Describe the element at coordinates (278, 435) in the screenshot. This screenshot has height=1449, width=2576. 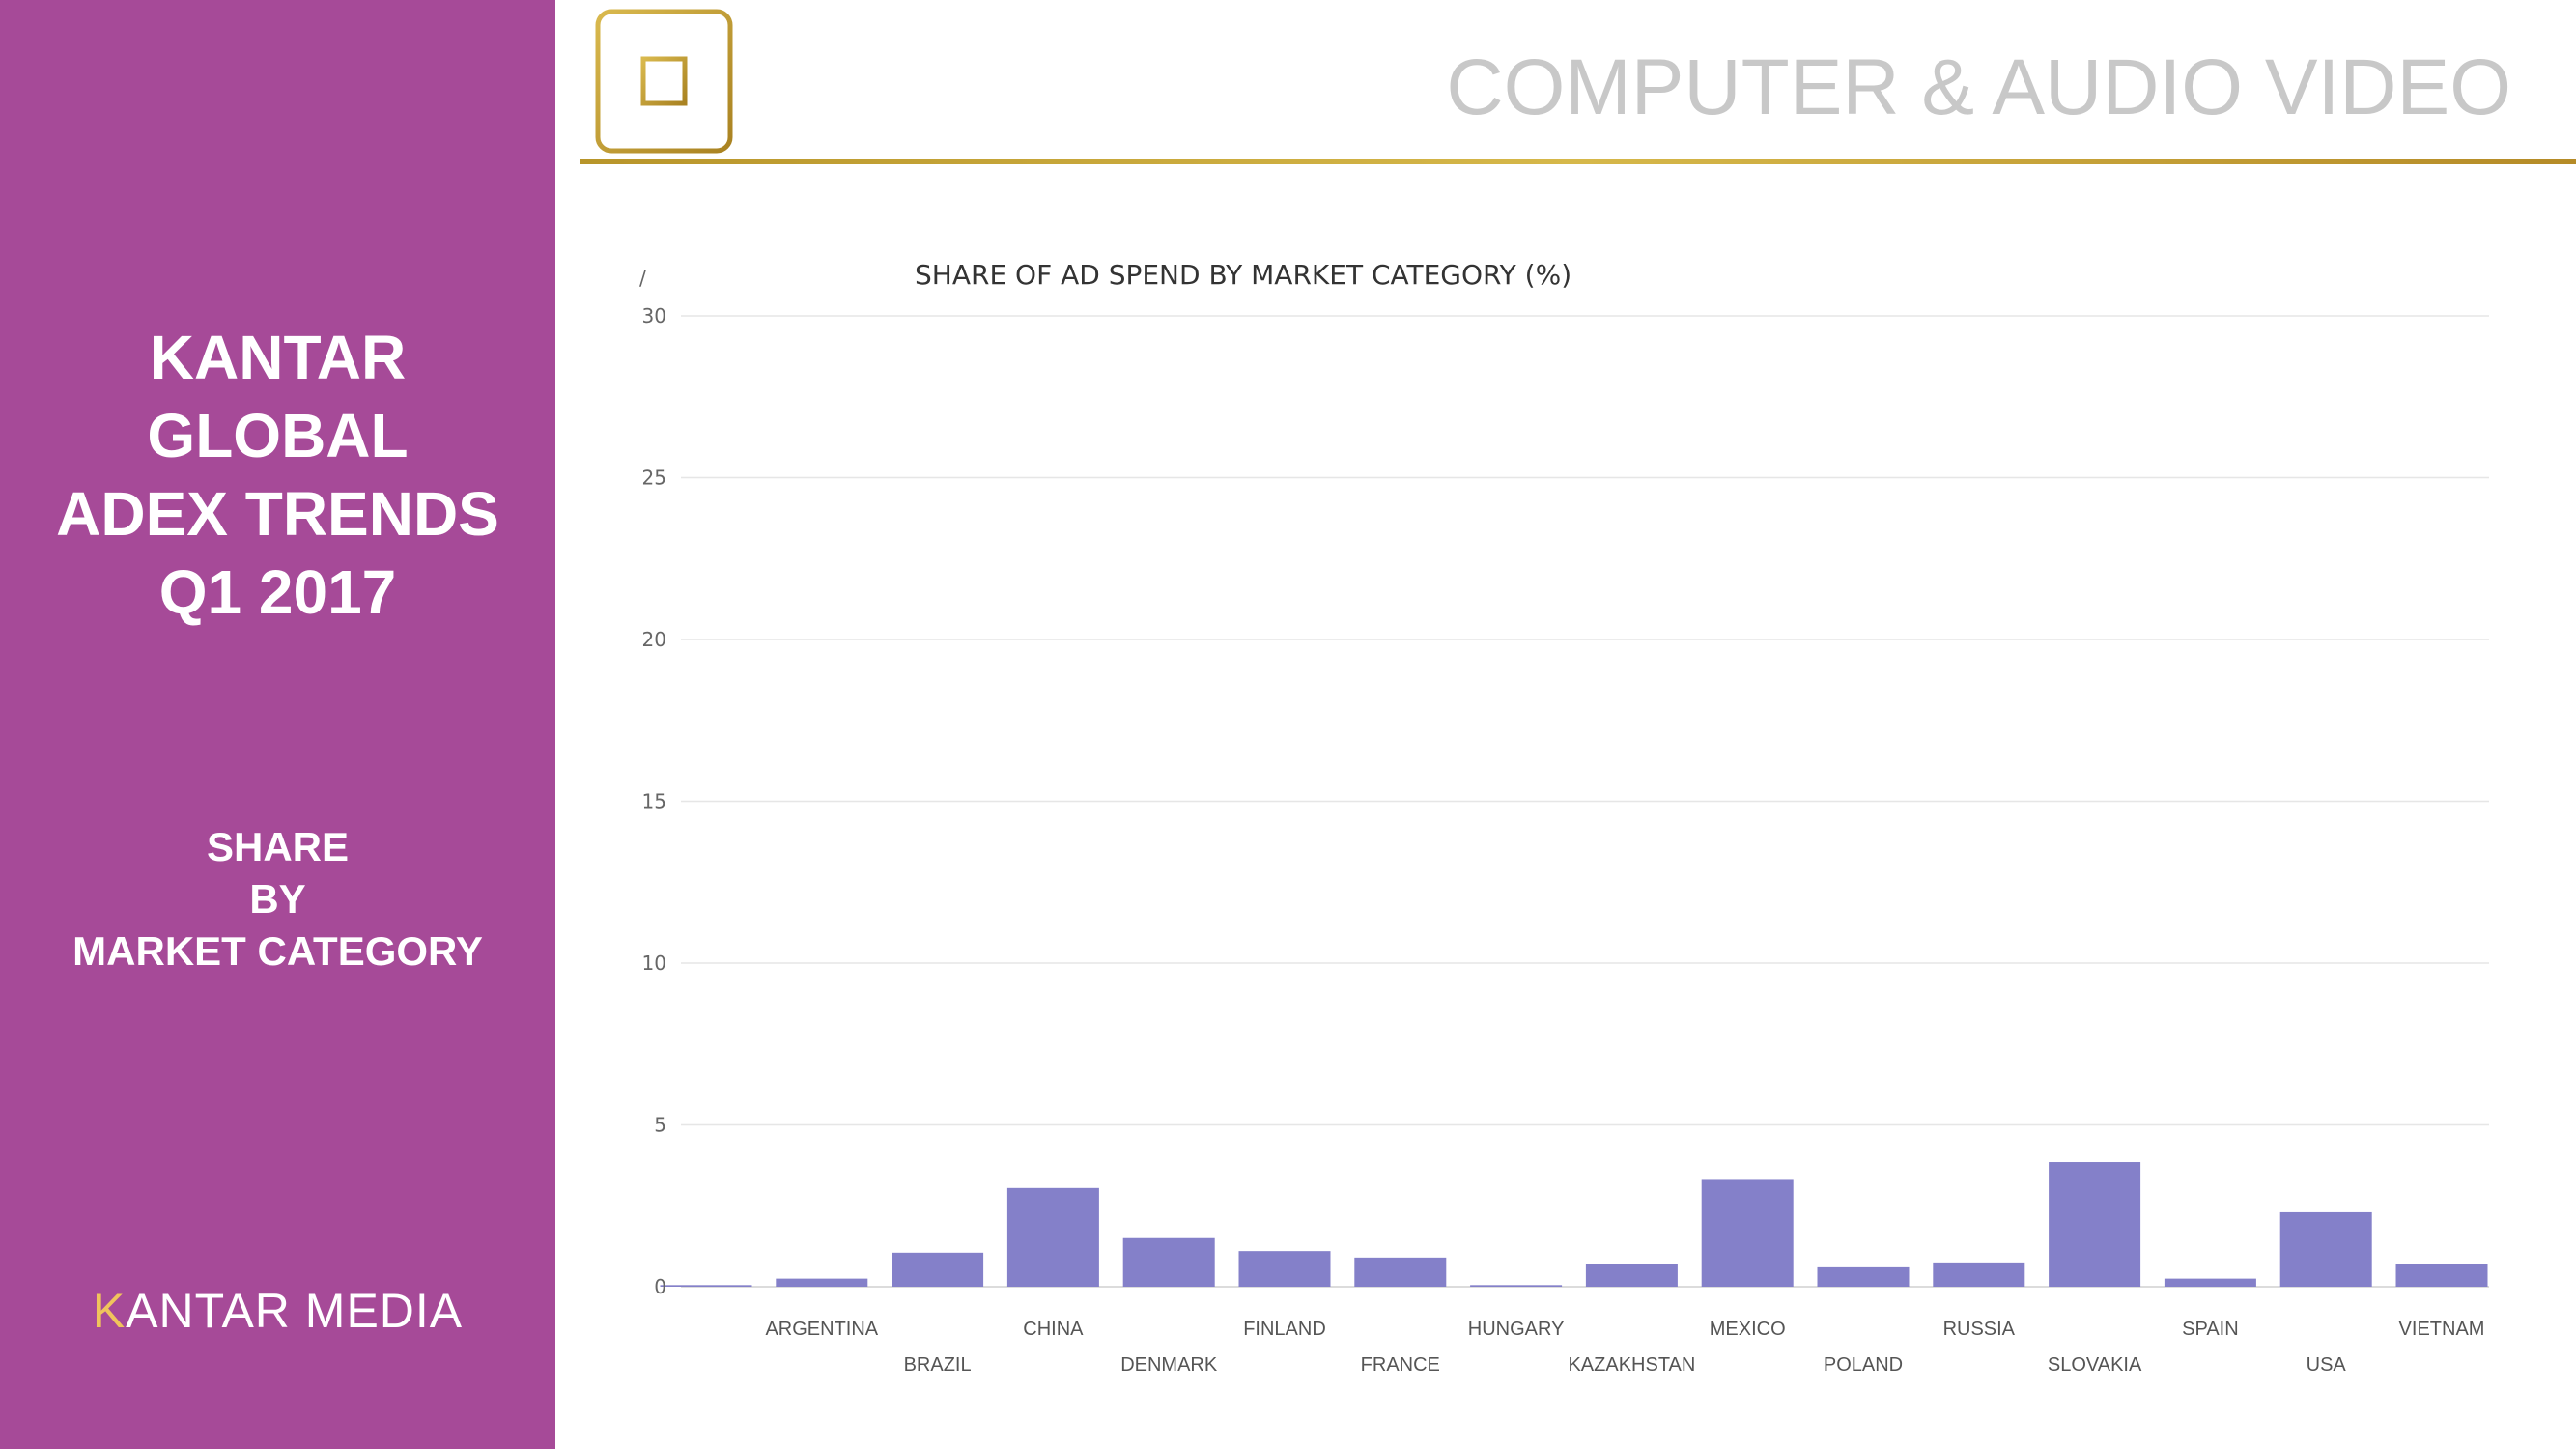
I see `report-title-line: GLOBAL` at that location.